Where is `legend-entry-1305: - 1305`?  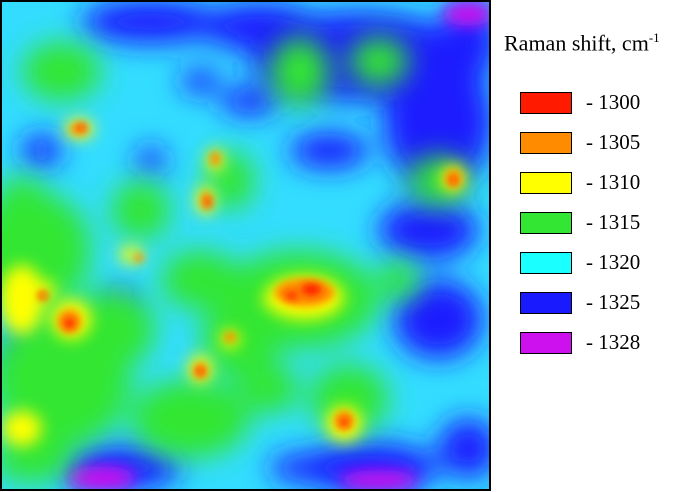 legend-entry-1305: - 1305 is located at coordinates (600, 144).